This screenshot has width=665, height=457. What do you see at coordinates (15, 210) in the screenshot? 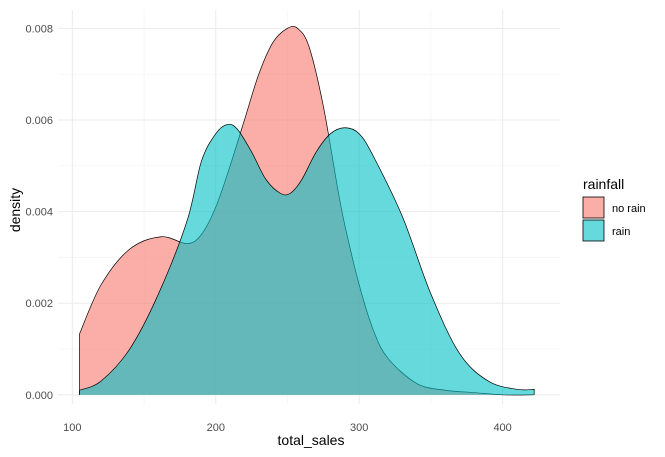
I see `y-axis-title: density` at bounding box center [15, 210].